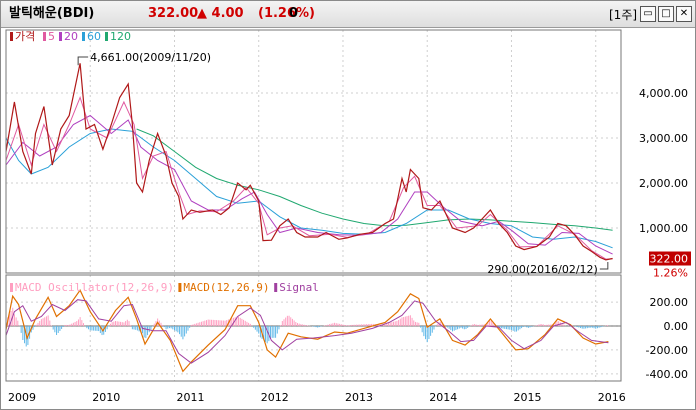 The width and height of the screenshot is (696, 410). I want to click on y-tick-label: 2,000.00, so click(663, 183).